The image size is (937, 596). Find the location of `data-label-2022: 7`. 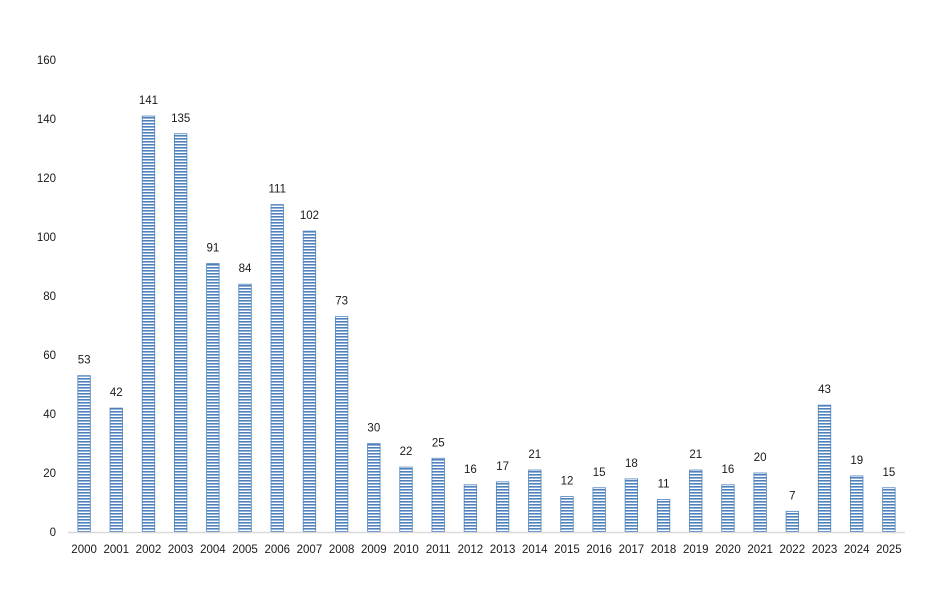

data-label-2022: 7 is located at coordinates (792, 496).